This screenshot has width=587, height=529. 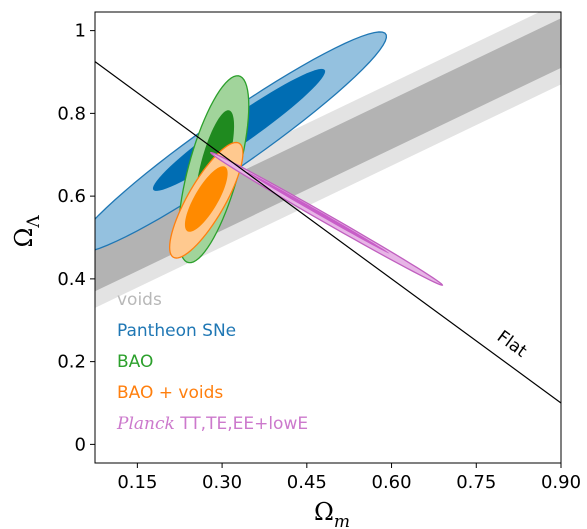 I want to click on y-axis-label-main: Ω, so click(x=24, y=238).